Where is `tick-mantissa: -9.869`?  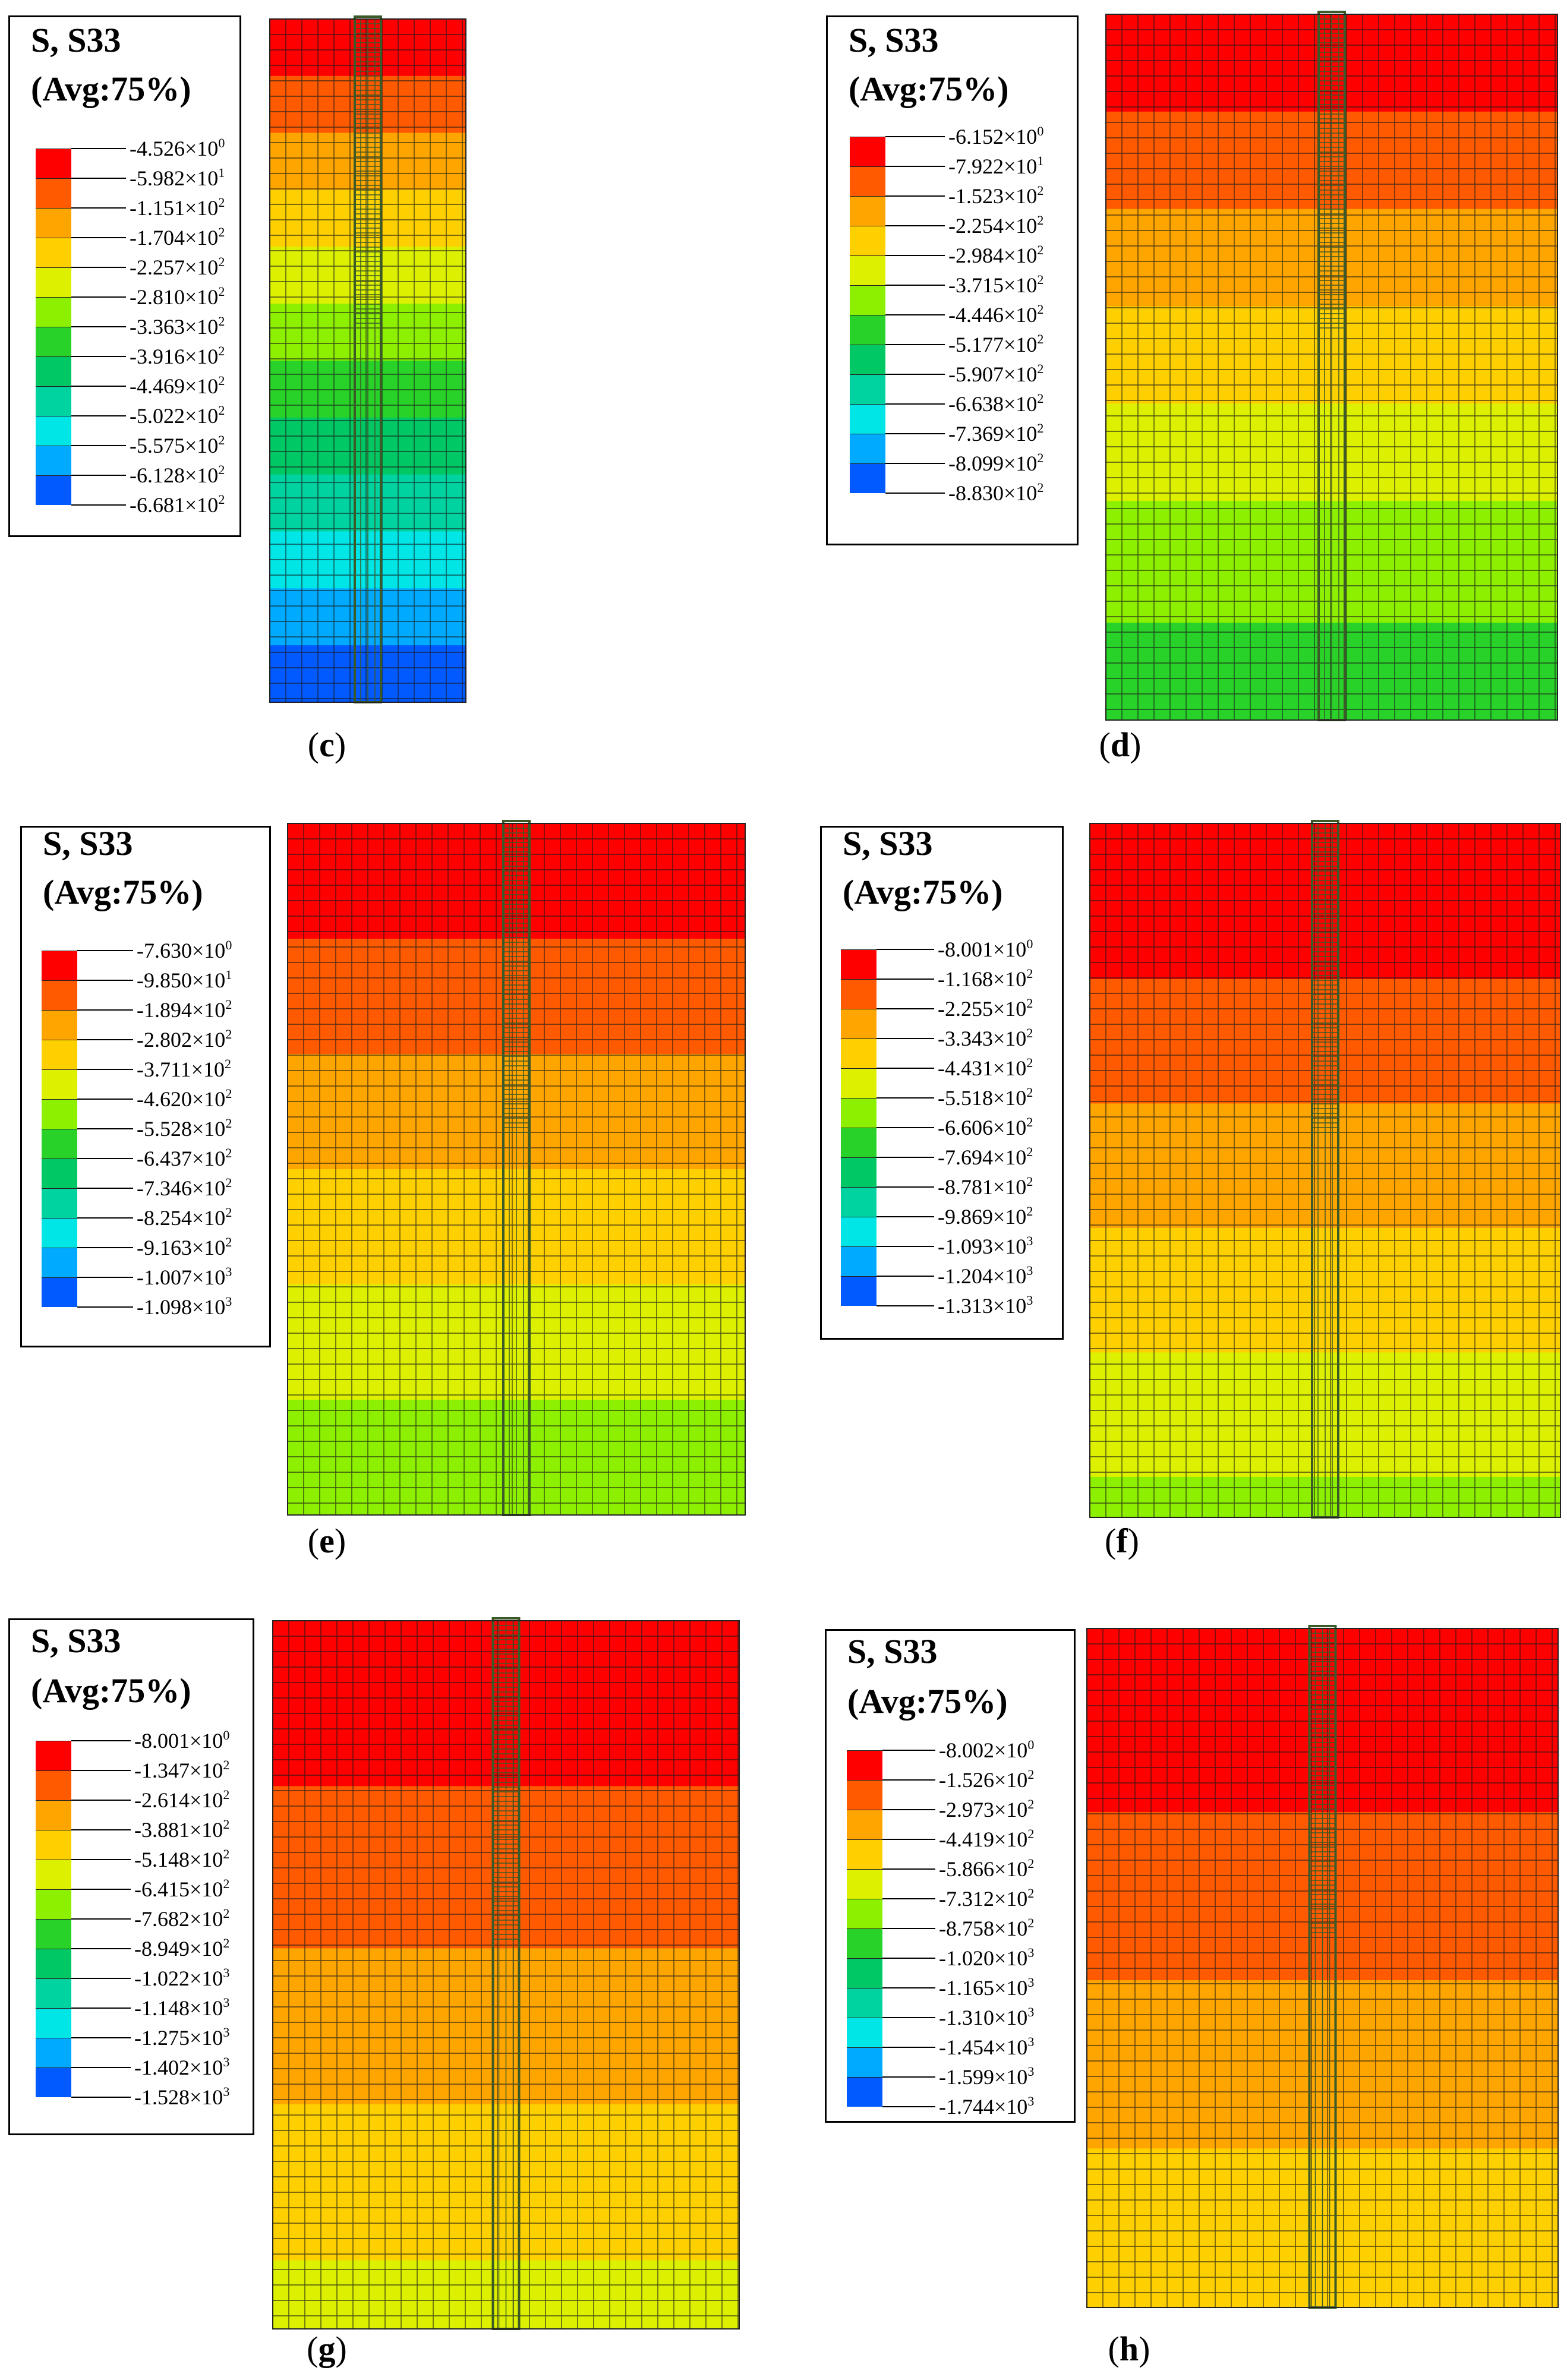 tick-mantissa: -9.869 is located at coordinates (965, 1217).